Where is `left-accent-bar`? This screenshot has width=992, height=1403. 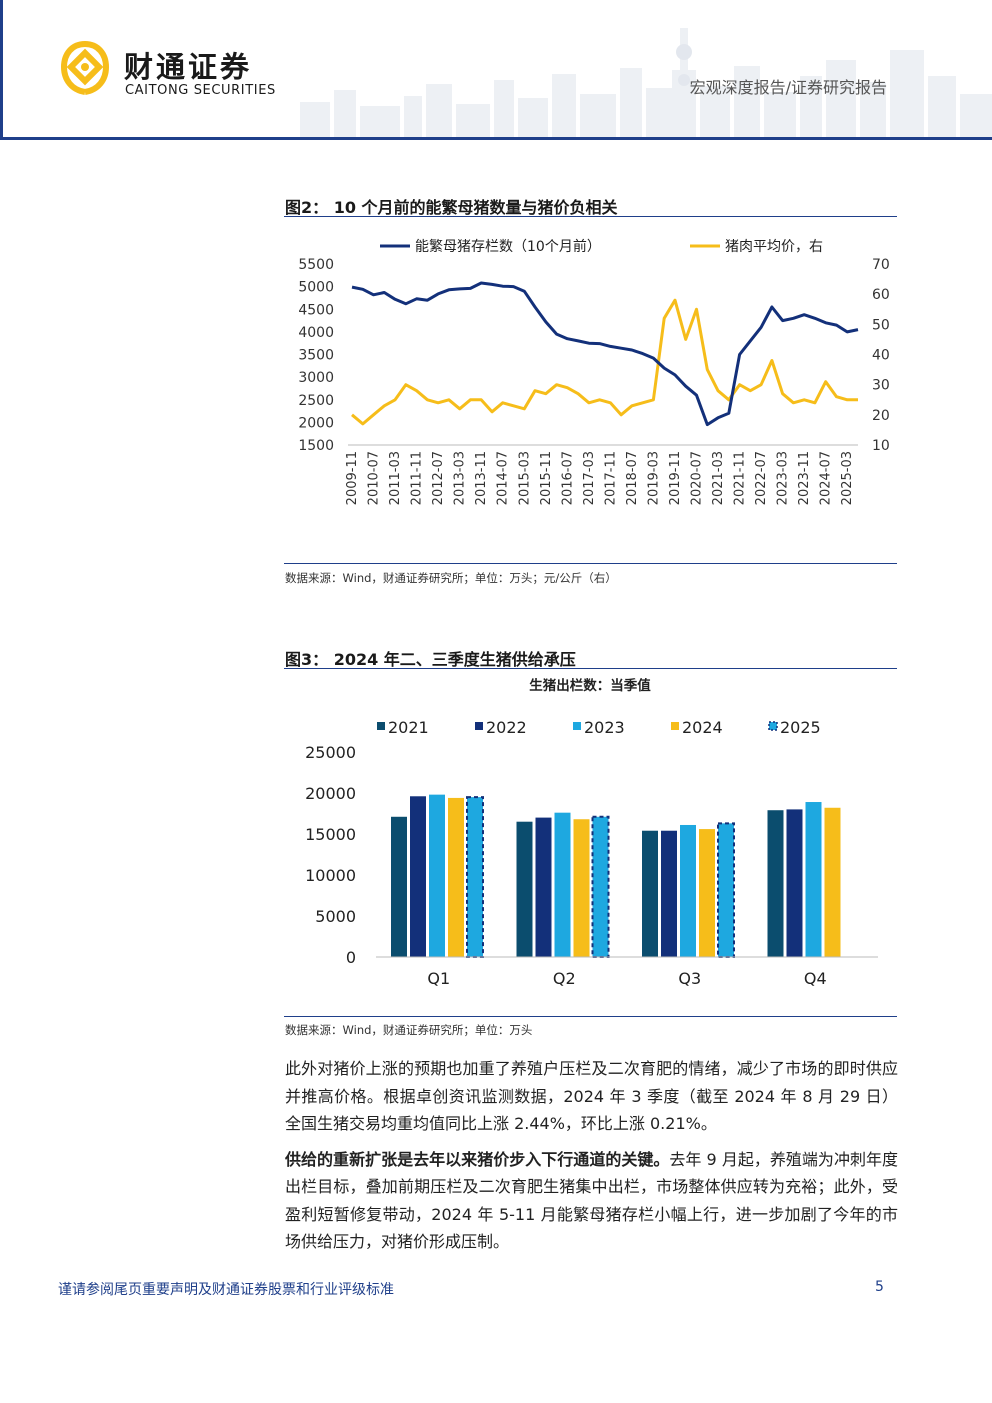 left-accent-bar is located at coordinates (1, 70).